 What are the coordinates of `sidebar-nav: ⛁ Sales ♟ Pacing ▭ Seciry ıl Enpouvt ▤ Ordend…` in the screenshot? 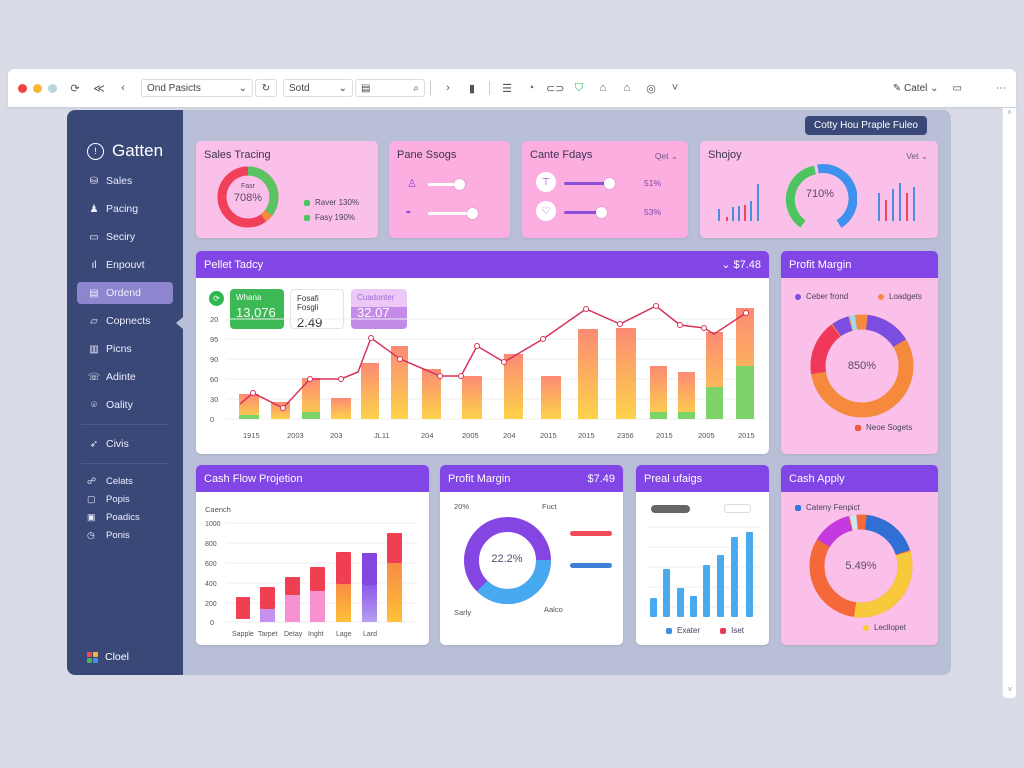 It's located at (125, 293).